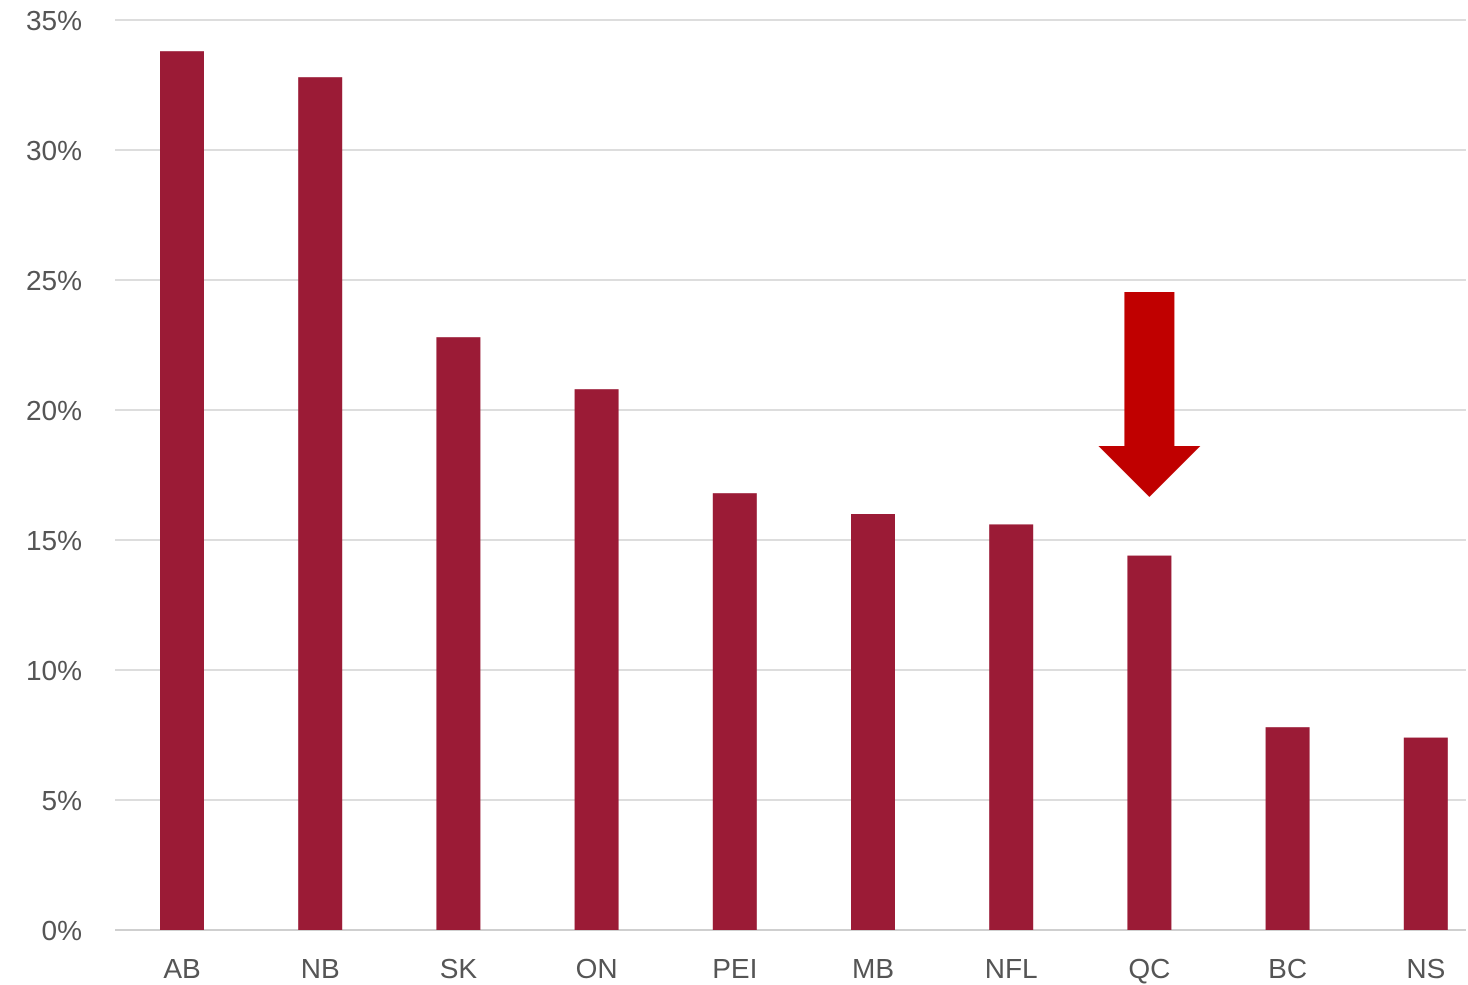 The image size is (1468, 985). What do you see at coordinates (458, 633) in the screenshot?
I see `bar-sk` at bounding box center [458, 633].